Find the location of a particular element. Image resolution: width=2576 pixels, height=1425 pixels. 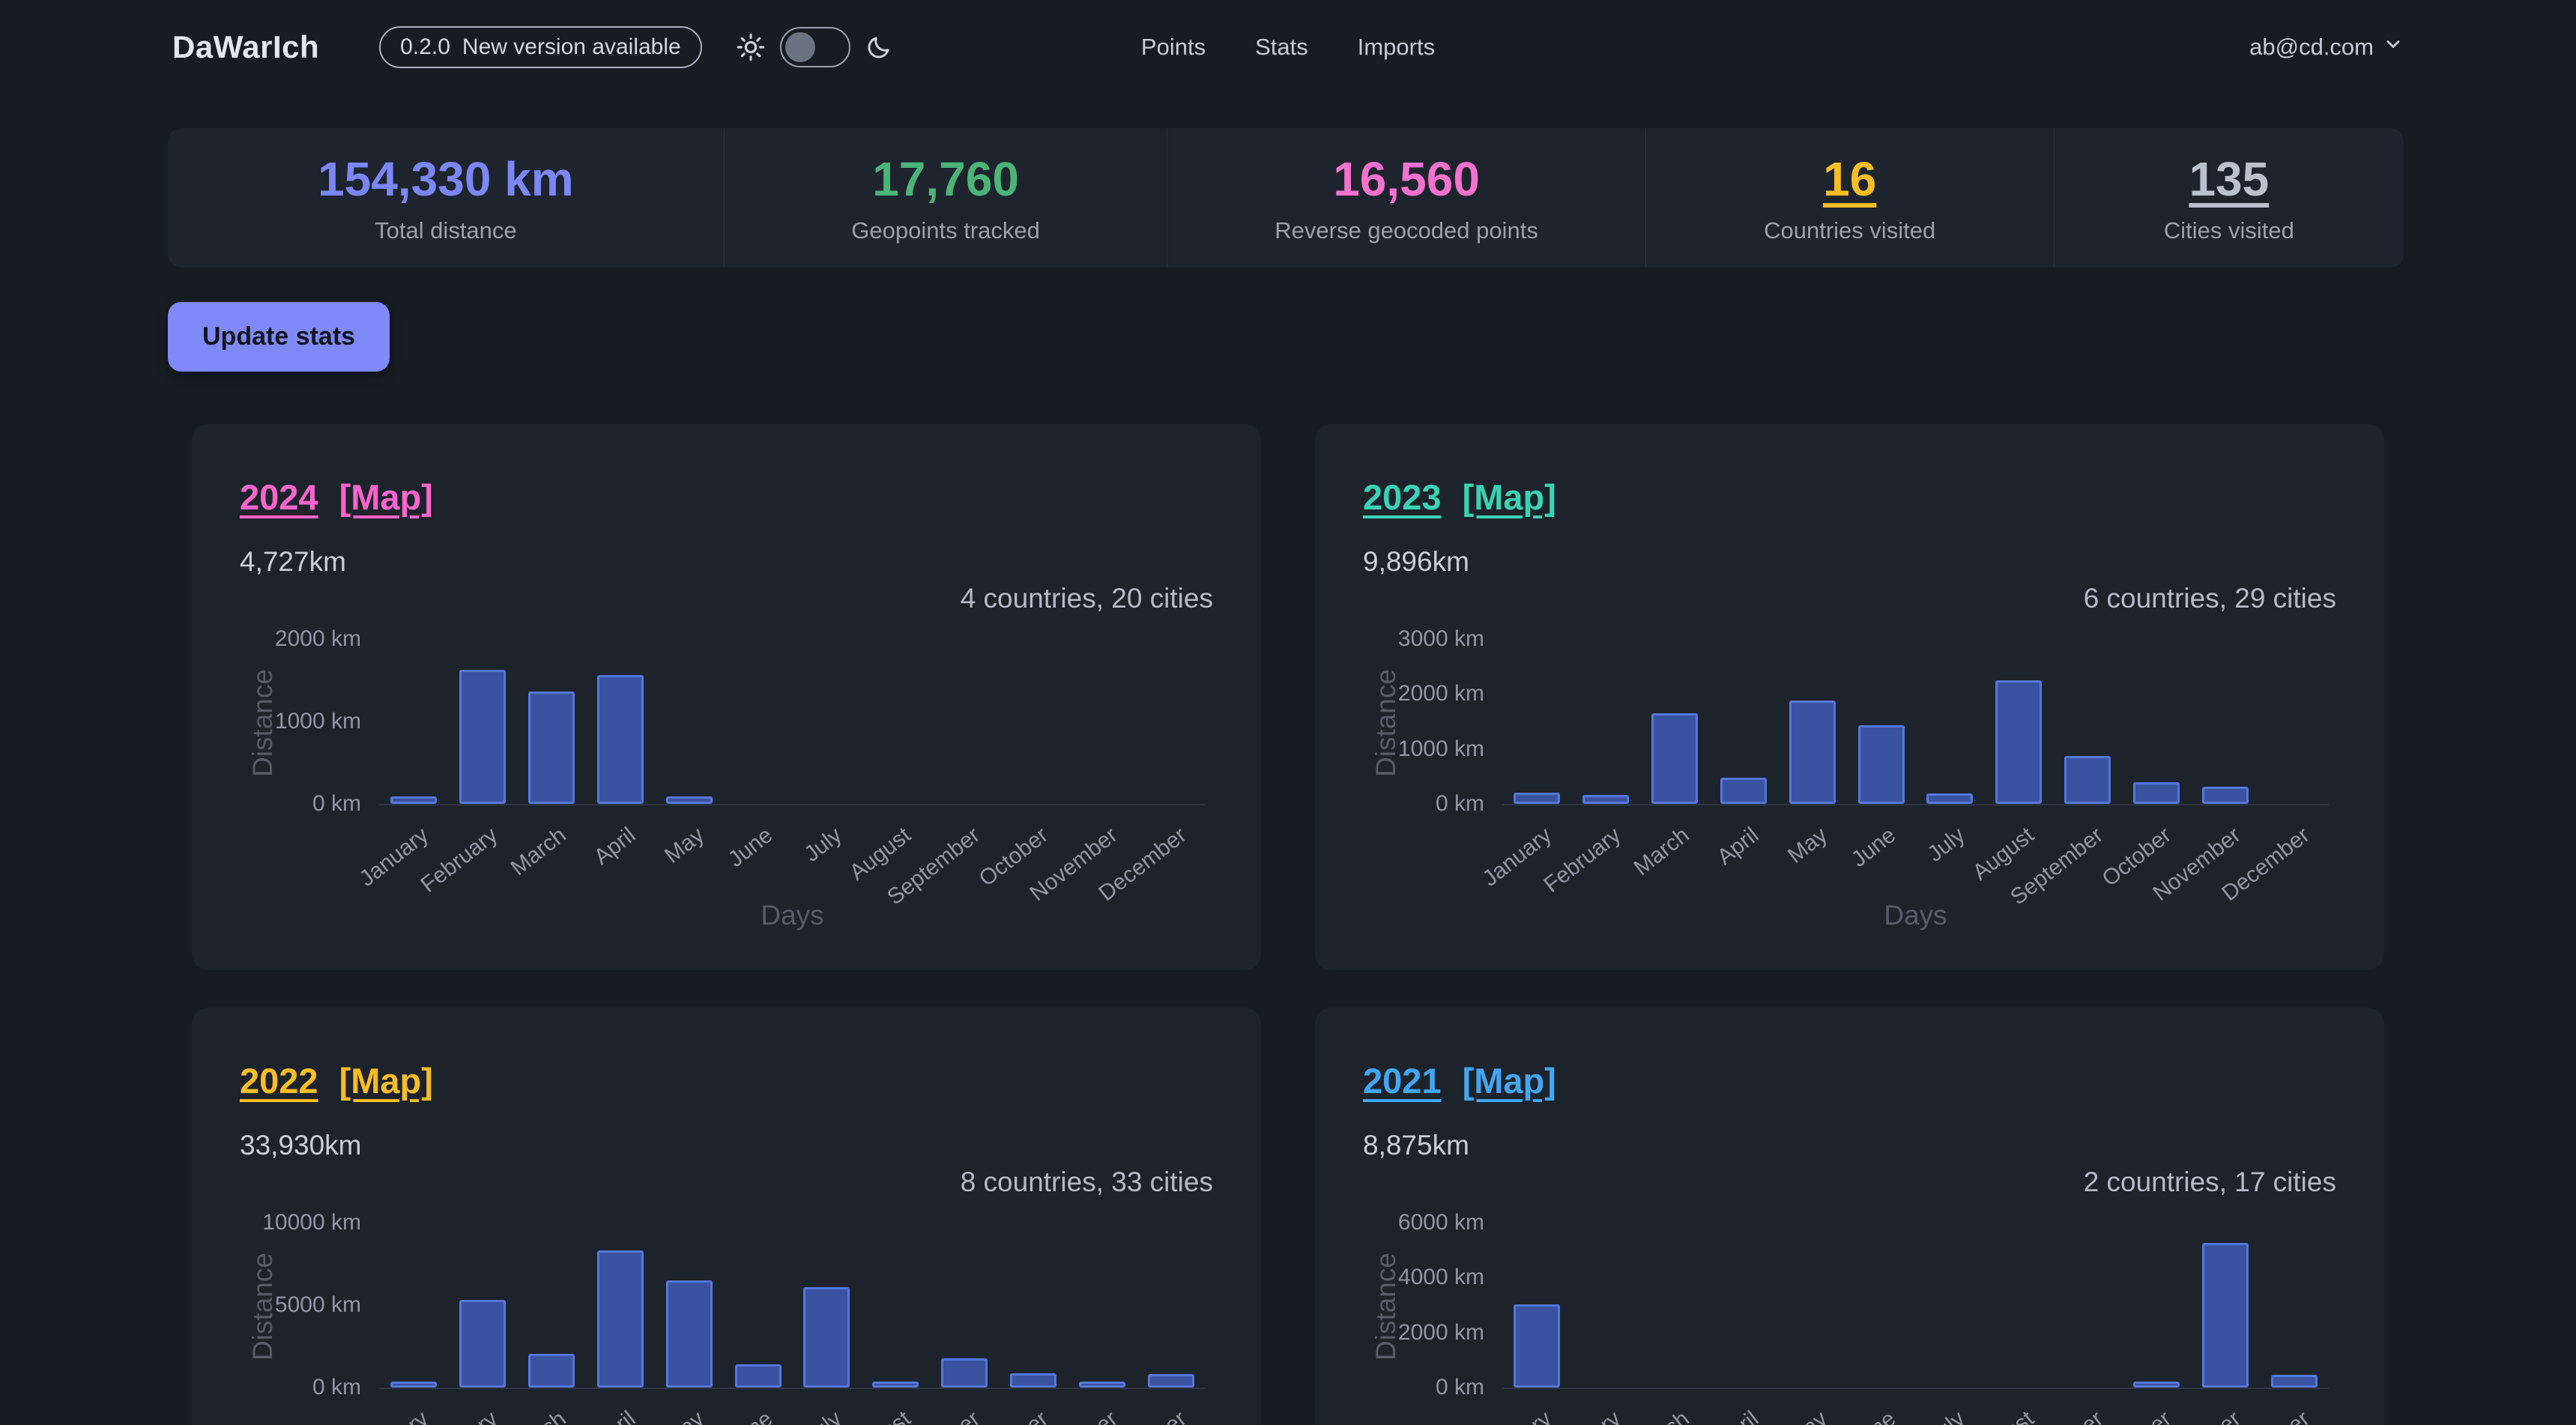

y-axis-tick: 1000 km is located at coordinates (1440, 748).